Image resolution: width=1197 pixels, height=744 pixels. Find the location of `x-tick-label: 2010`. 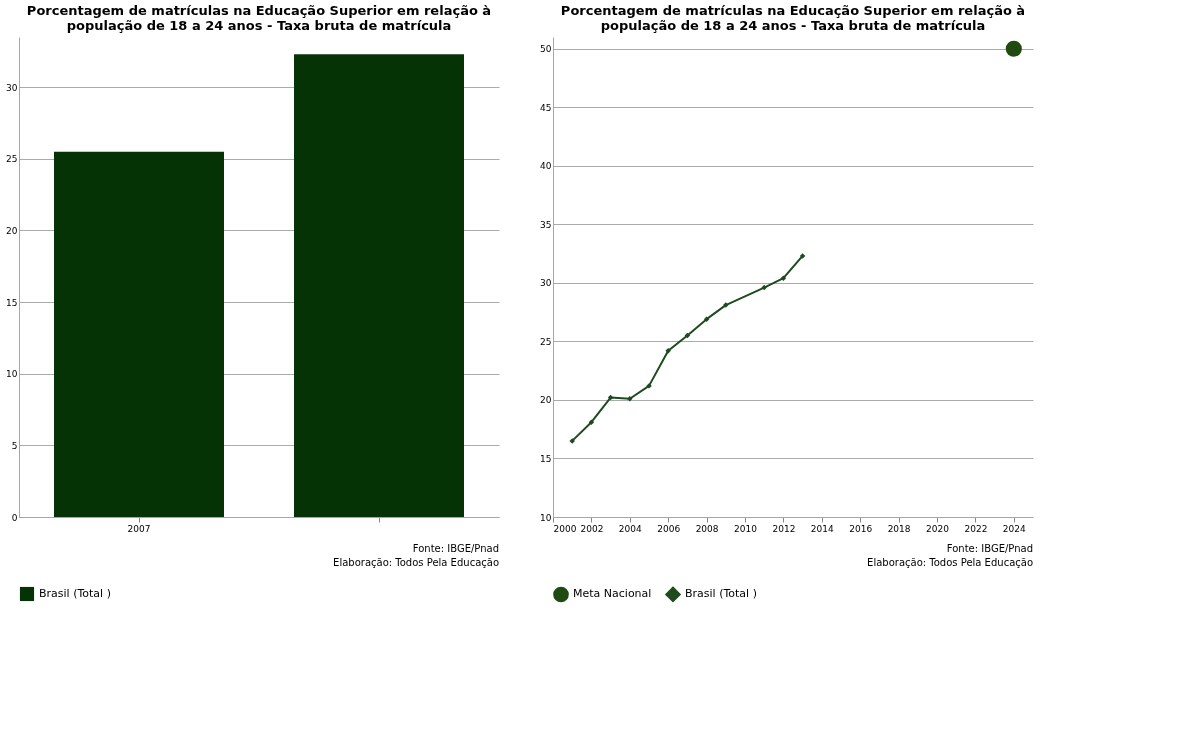

x-tick-label: 2010 is located at coordinates (746, 528).